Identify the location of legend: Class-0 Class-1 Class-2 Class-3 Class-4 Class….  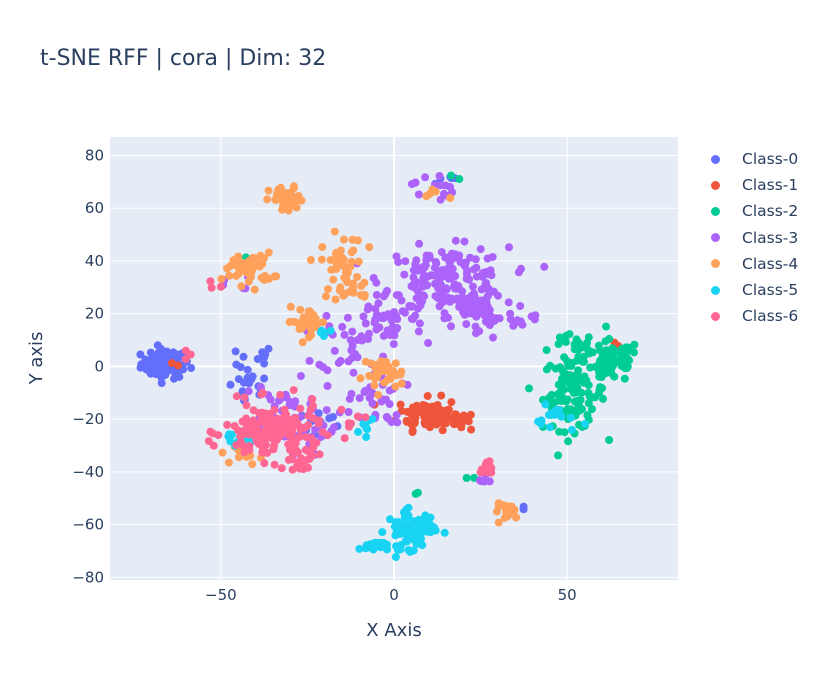
(752, 237).